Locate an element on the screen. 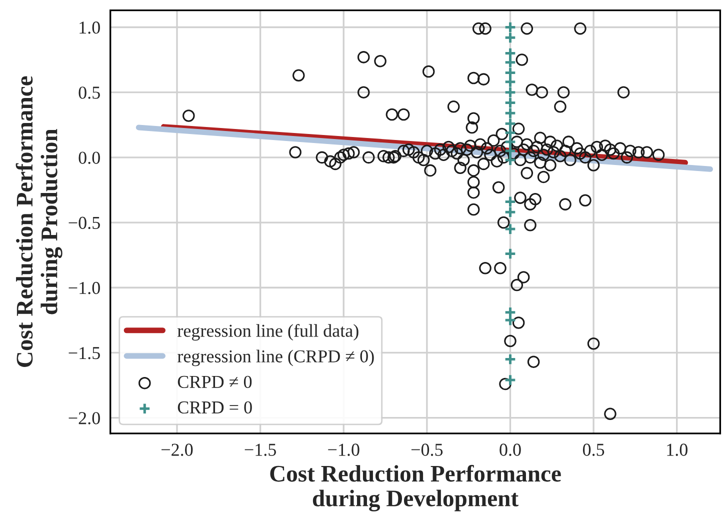 Image resolution: width=726 pixels, height=516 pixels. x-tick-label: 0.5 is located at coordinates (593, 450).